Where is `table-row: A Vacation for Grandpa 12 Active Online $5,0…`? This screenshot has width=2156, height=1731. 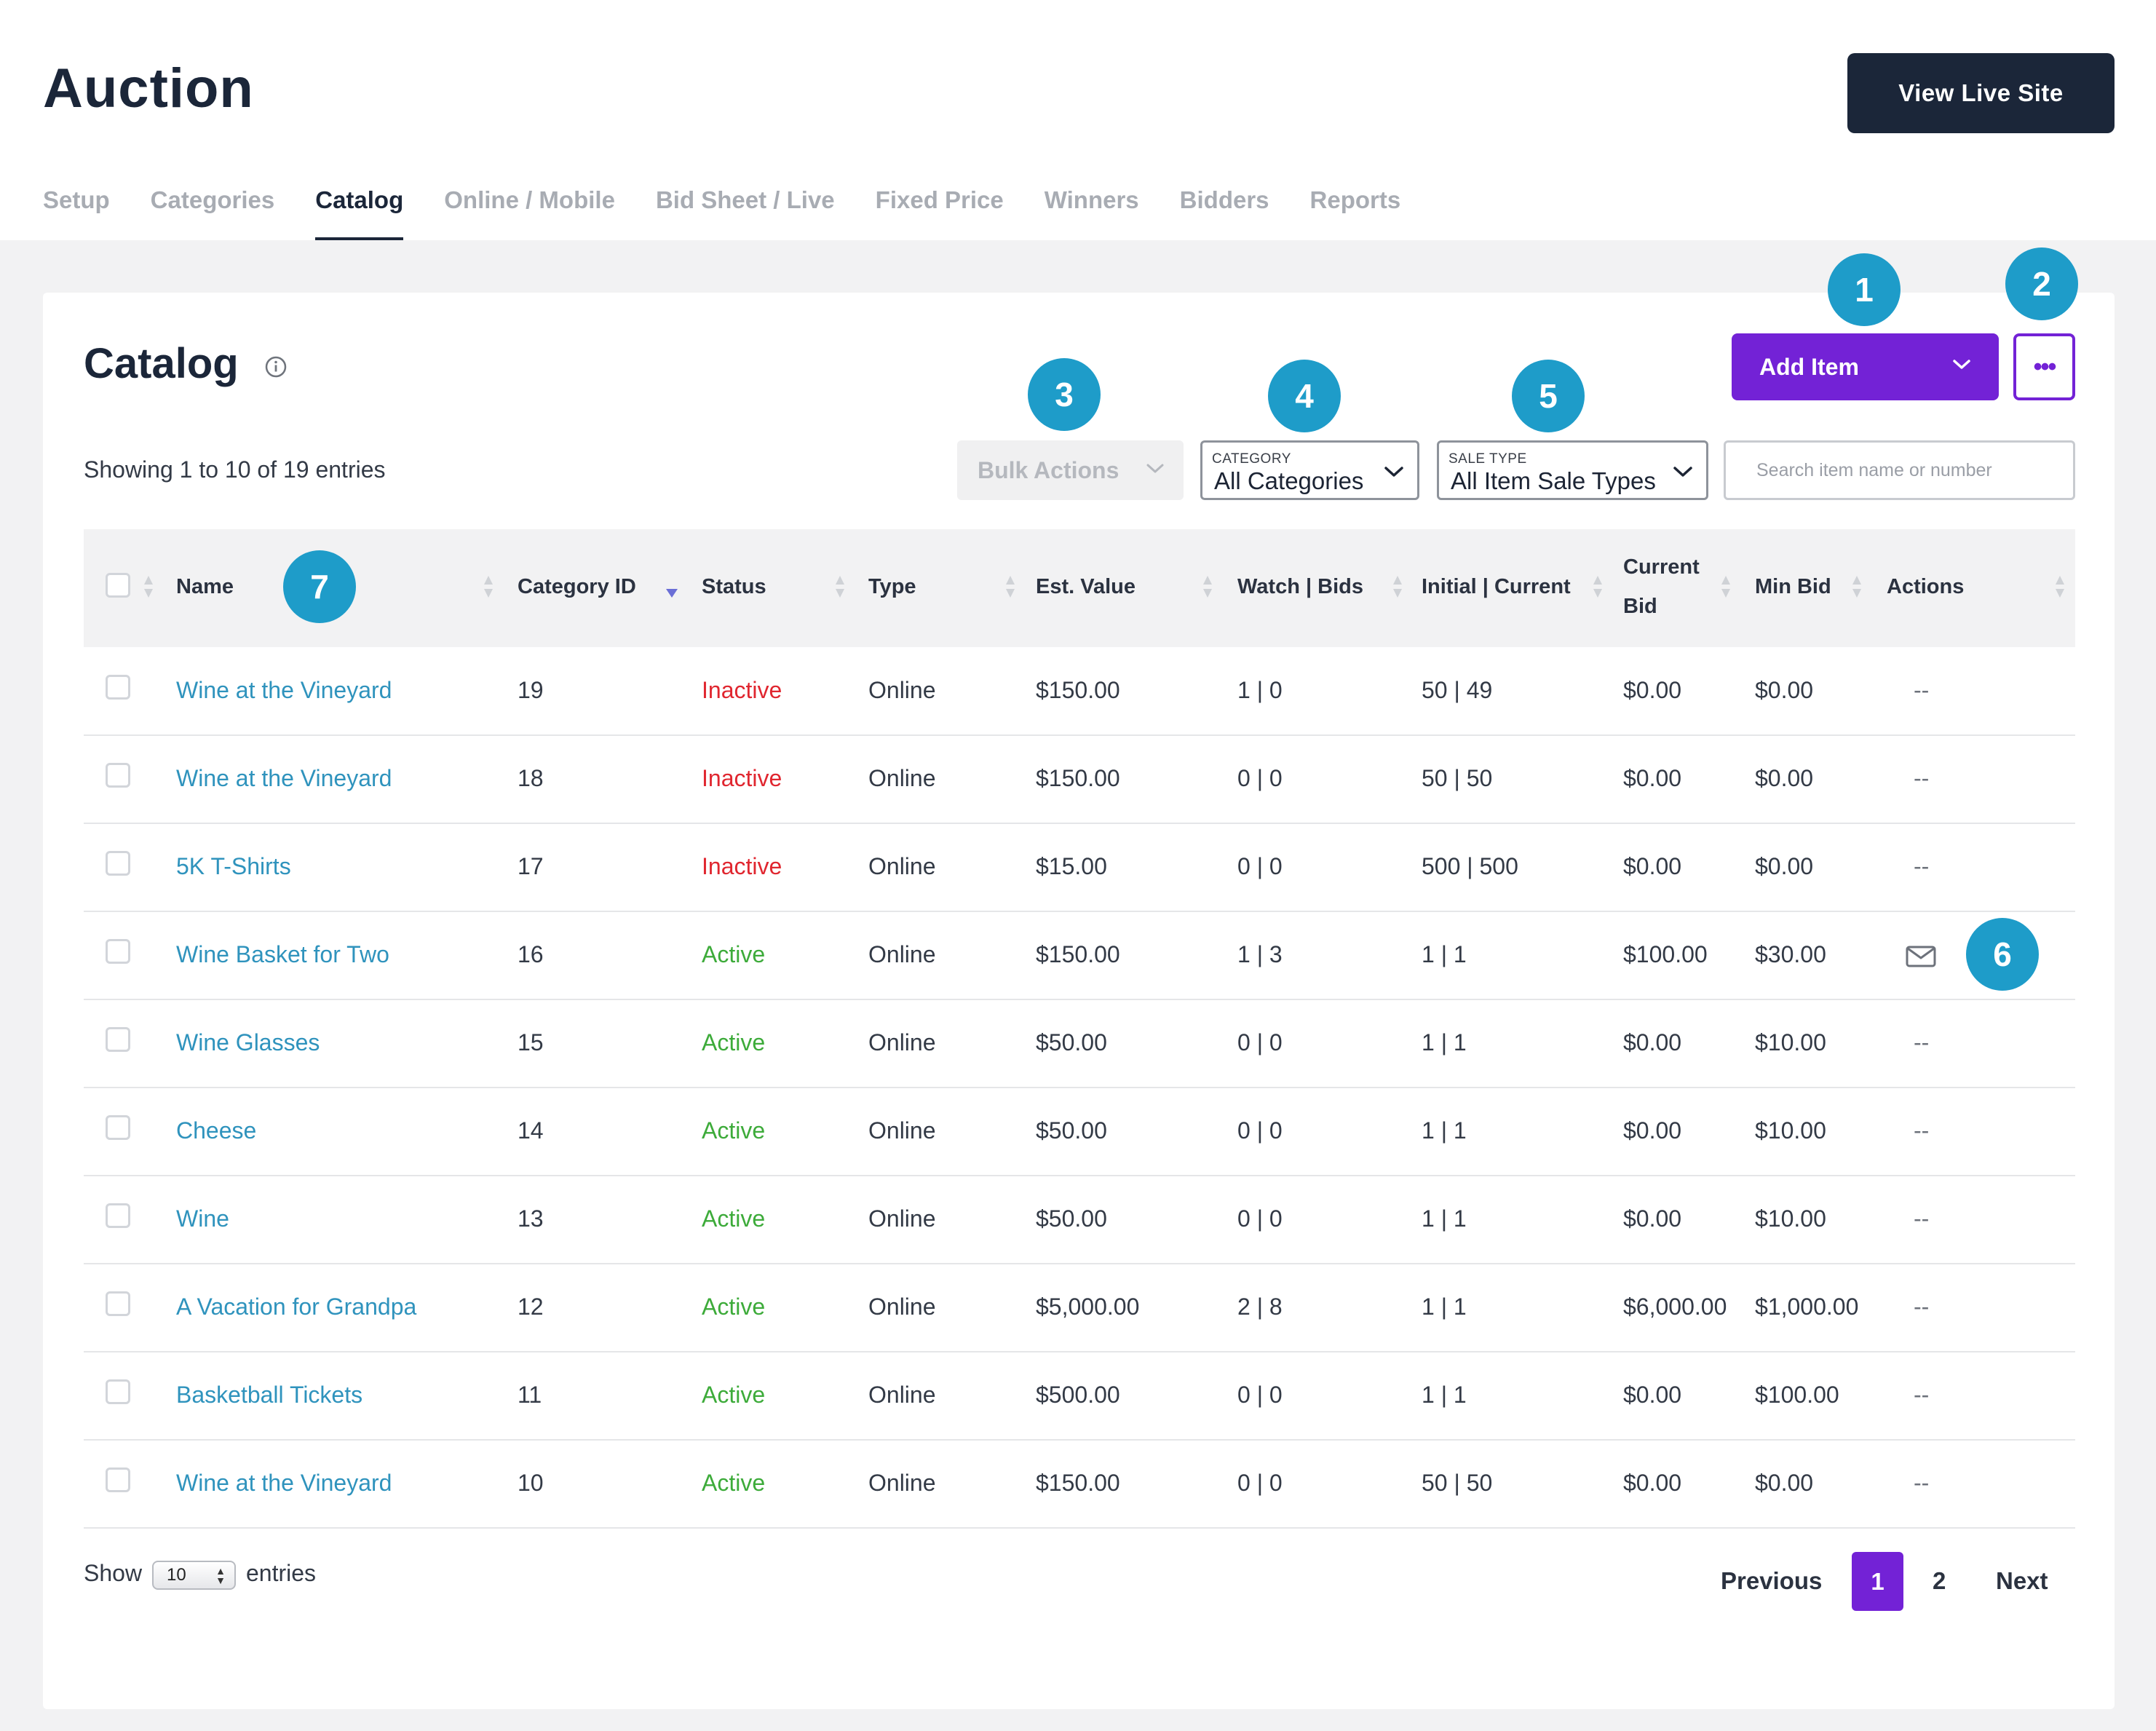
table-row: A Vacation for Grandpa 12 Active Online $5,0… is located at coordinates (1080, 1308).